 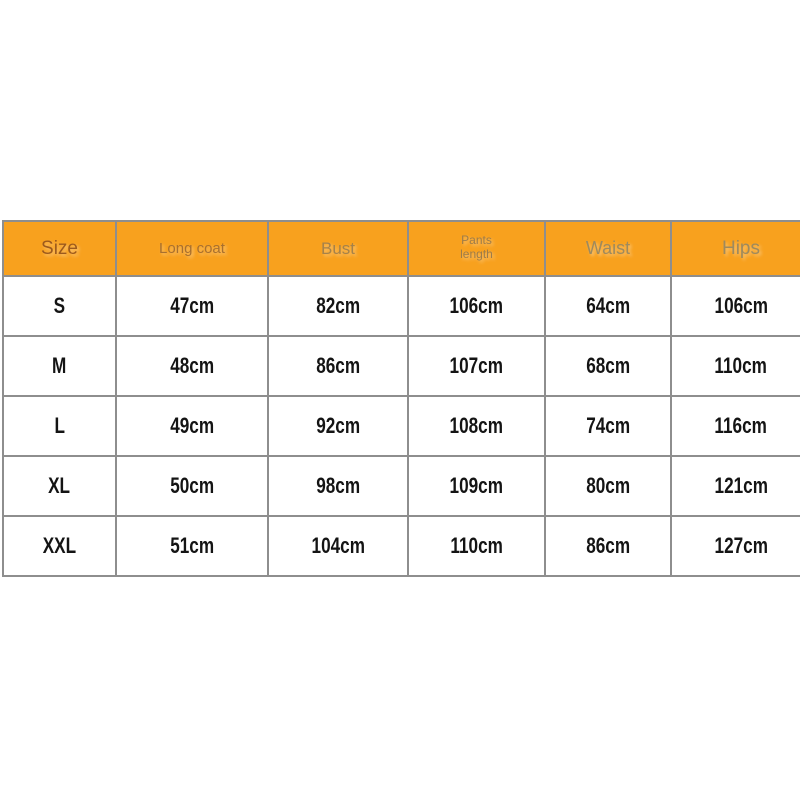 I want to click on cell-hips: 106cm, so click(x=735, y=306).